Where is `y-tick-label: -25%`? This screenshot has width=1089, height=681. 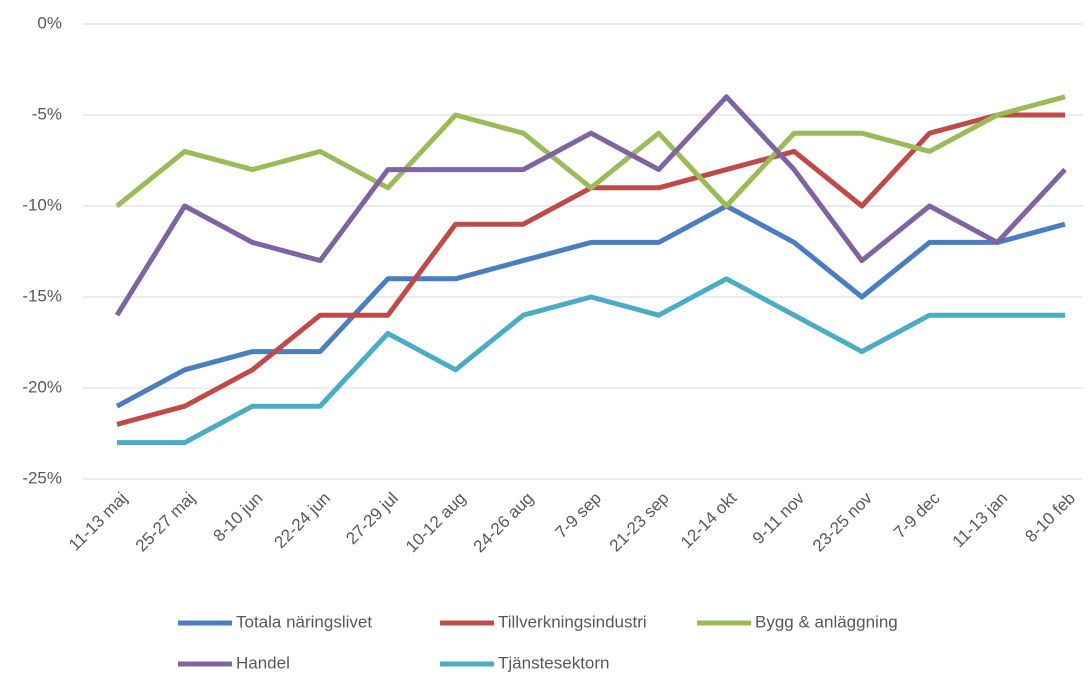 y-tick-label: -25% is located at coordinates (42, 477).